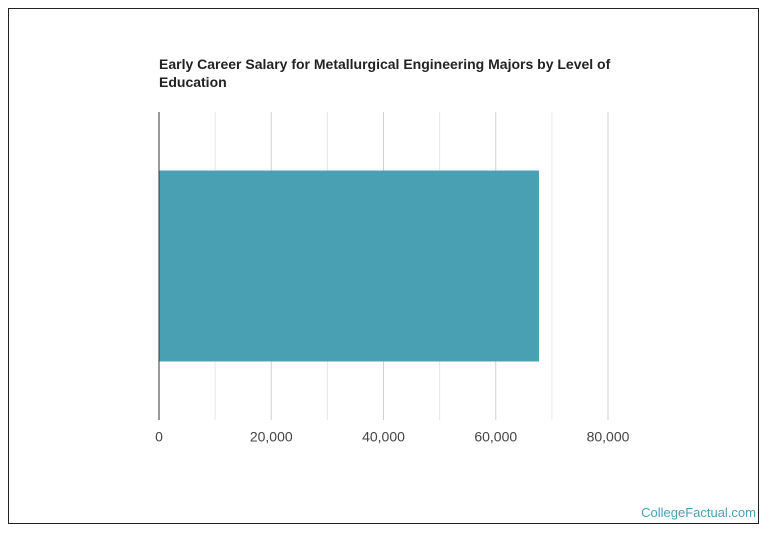 This screenshot has width=770, height=536. What do you see at coordinates (383, 437) in the screenshot?
I see `x-tick-label: 40,000` at bounding box center [383, 437].